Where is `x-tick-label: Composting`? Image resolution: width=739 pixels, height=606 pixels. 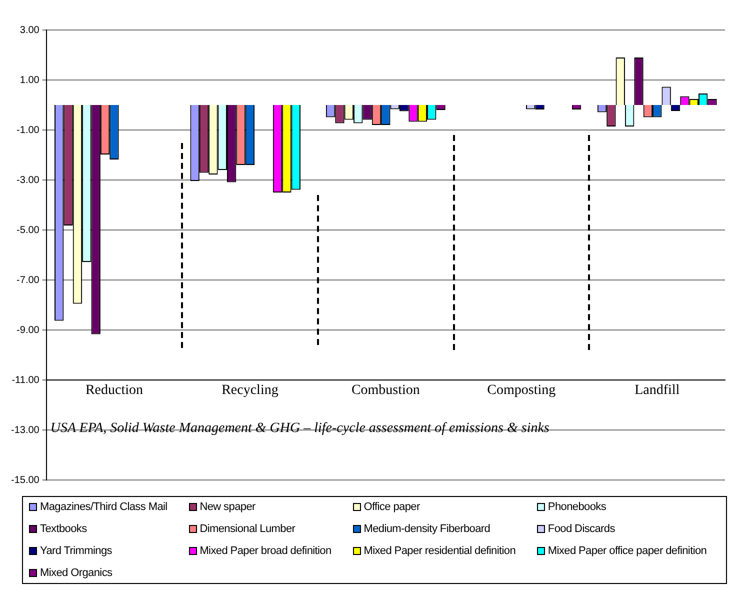 x-tick-label: Composting is located at coordinates (521, 390).